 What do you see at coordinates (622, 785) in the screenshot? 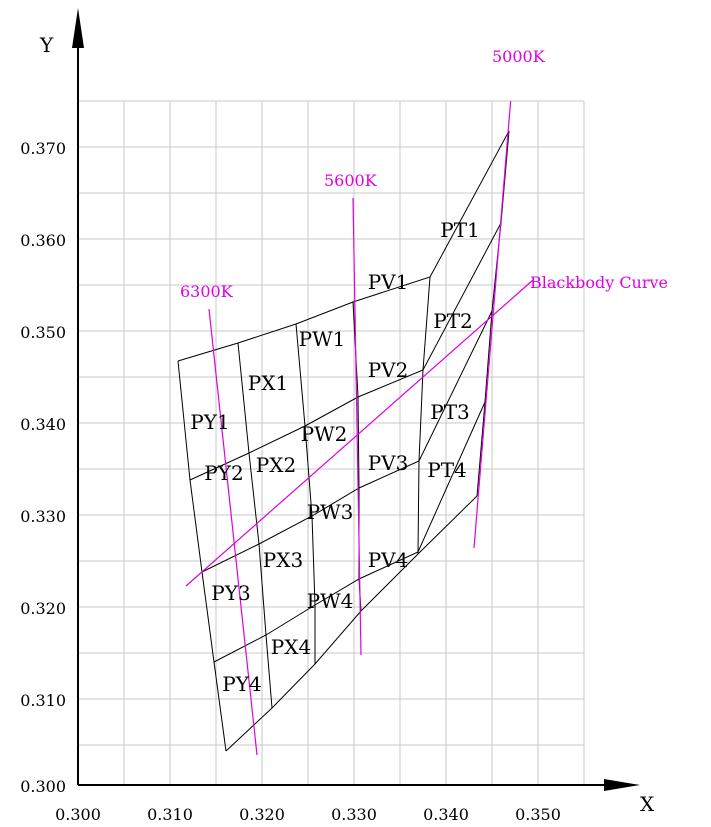
I see `x-axis-arrow` at bounding box center [622, 785].